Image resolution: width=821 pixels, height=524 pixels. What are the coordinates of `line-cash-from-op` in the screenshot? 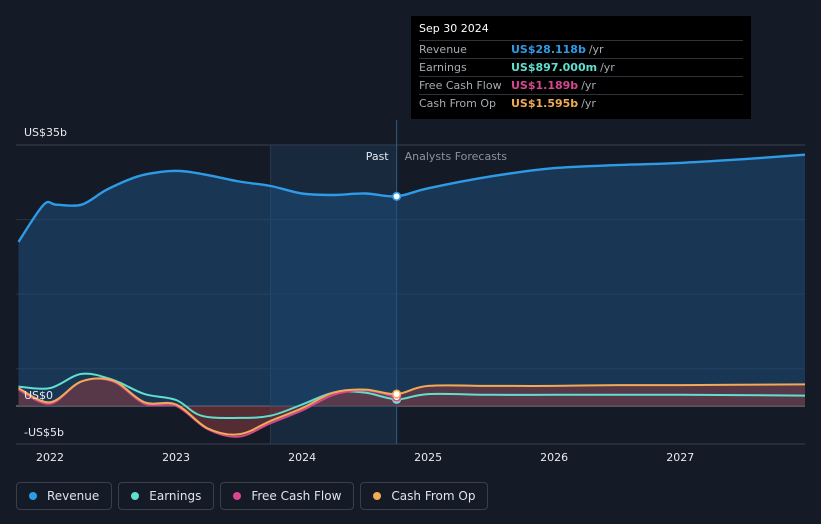 It's located at (412, 406).